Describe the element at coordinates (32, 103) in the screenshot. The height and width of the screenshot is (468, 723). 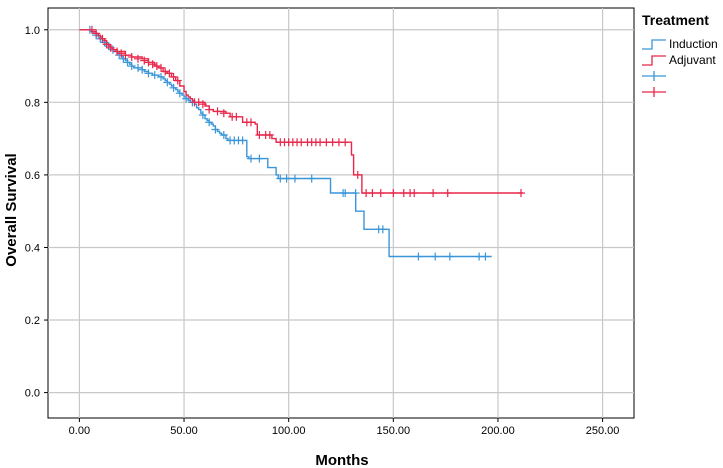
I see `y-tick-label: 0.8` at that location.